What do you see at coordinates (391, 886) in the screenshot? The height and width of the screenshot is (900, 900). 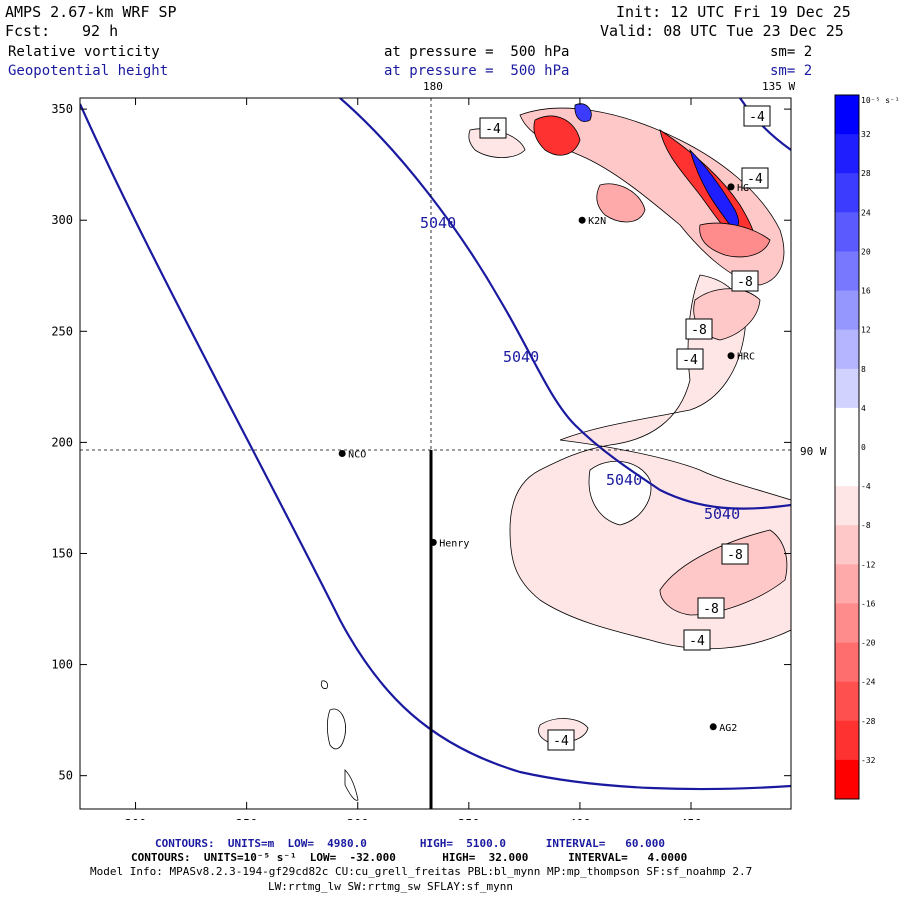 I see `footer-physics-info: LW:rrtmg_lw SW:rrtmg_sw SFLAY:sf_mynn` at bounding box center [391, 886].